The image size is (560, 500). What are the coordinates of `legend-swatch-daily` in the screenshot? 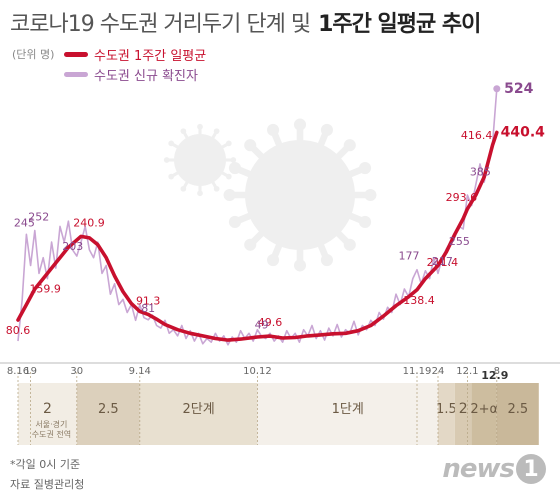 It's located at (76, 74).